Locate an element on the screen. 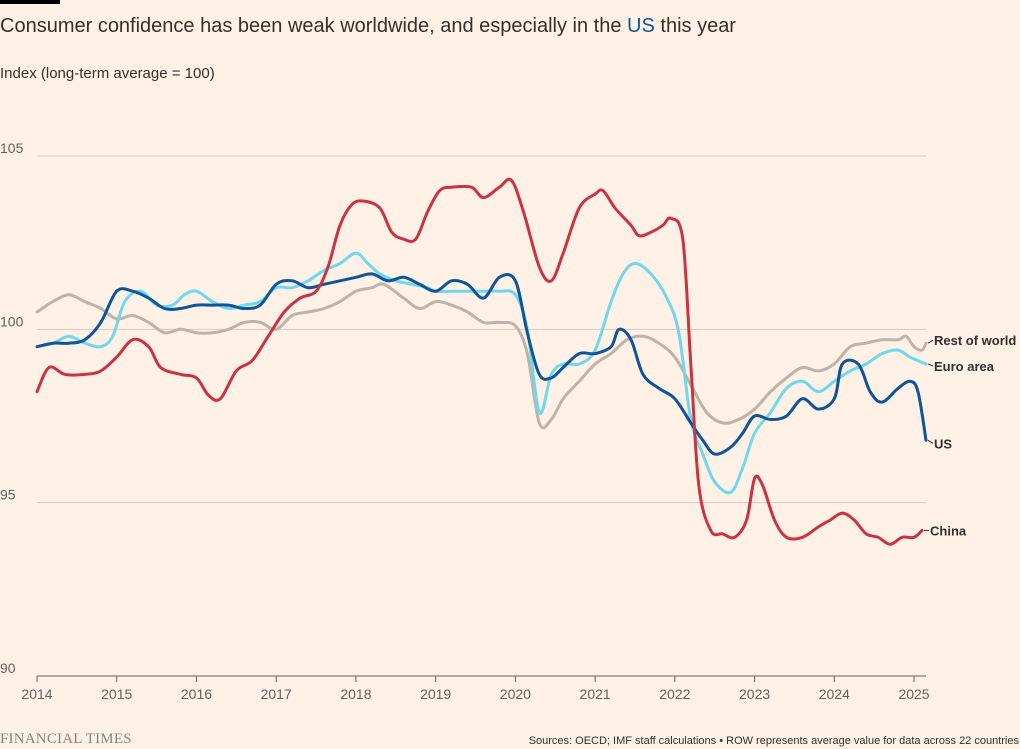  series-label-us: US is located at coordinates (943, 443).